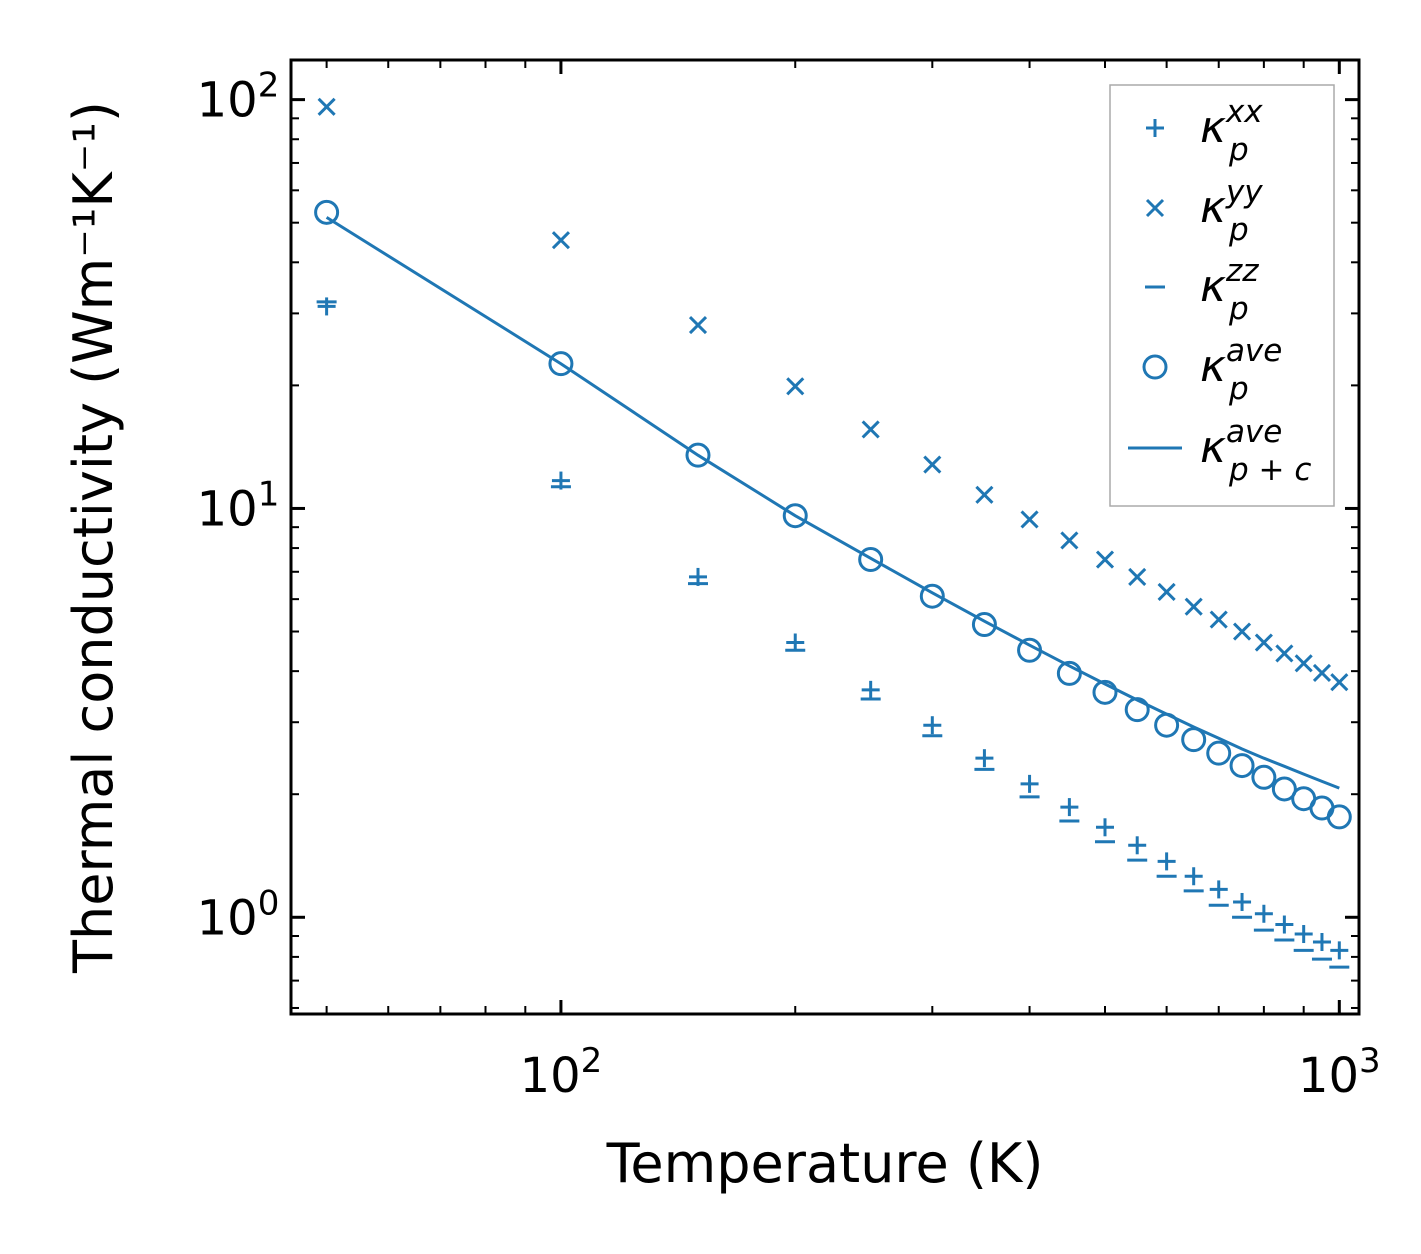 Image resolution: width=1421 pixels, height=1254 pixels. I want to click on legend-box, so click(1222, 295).